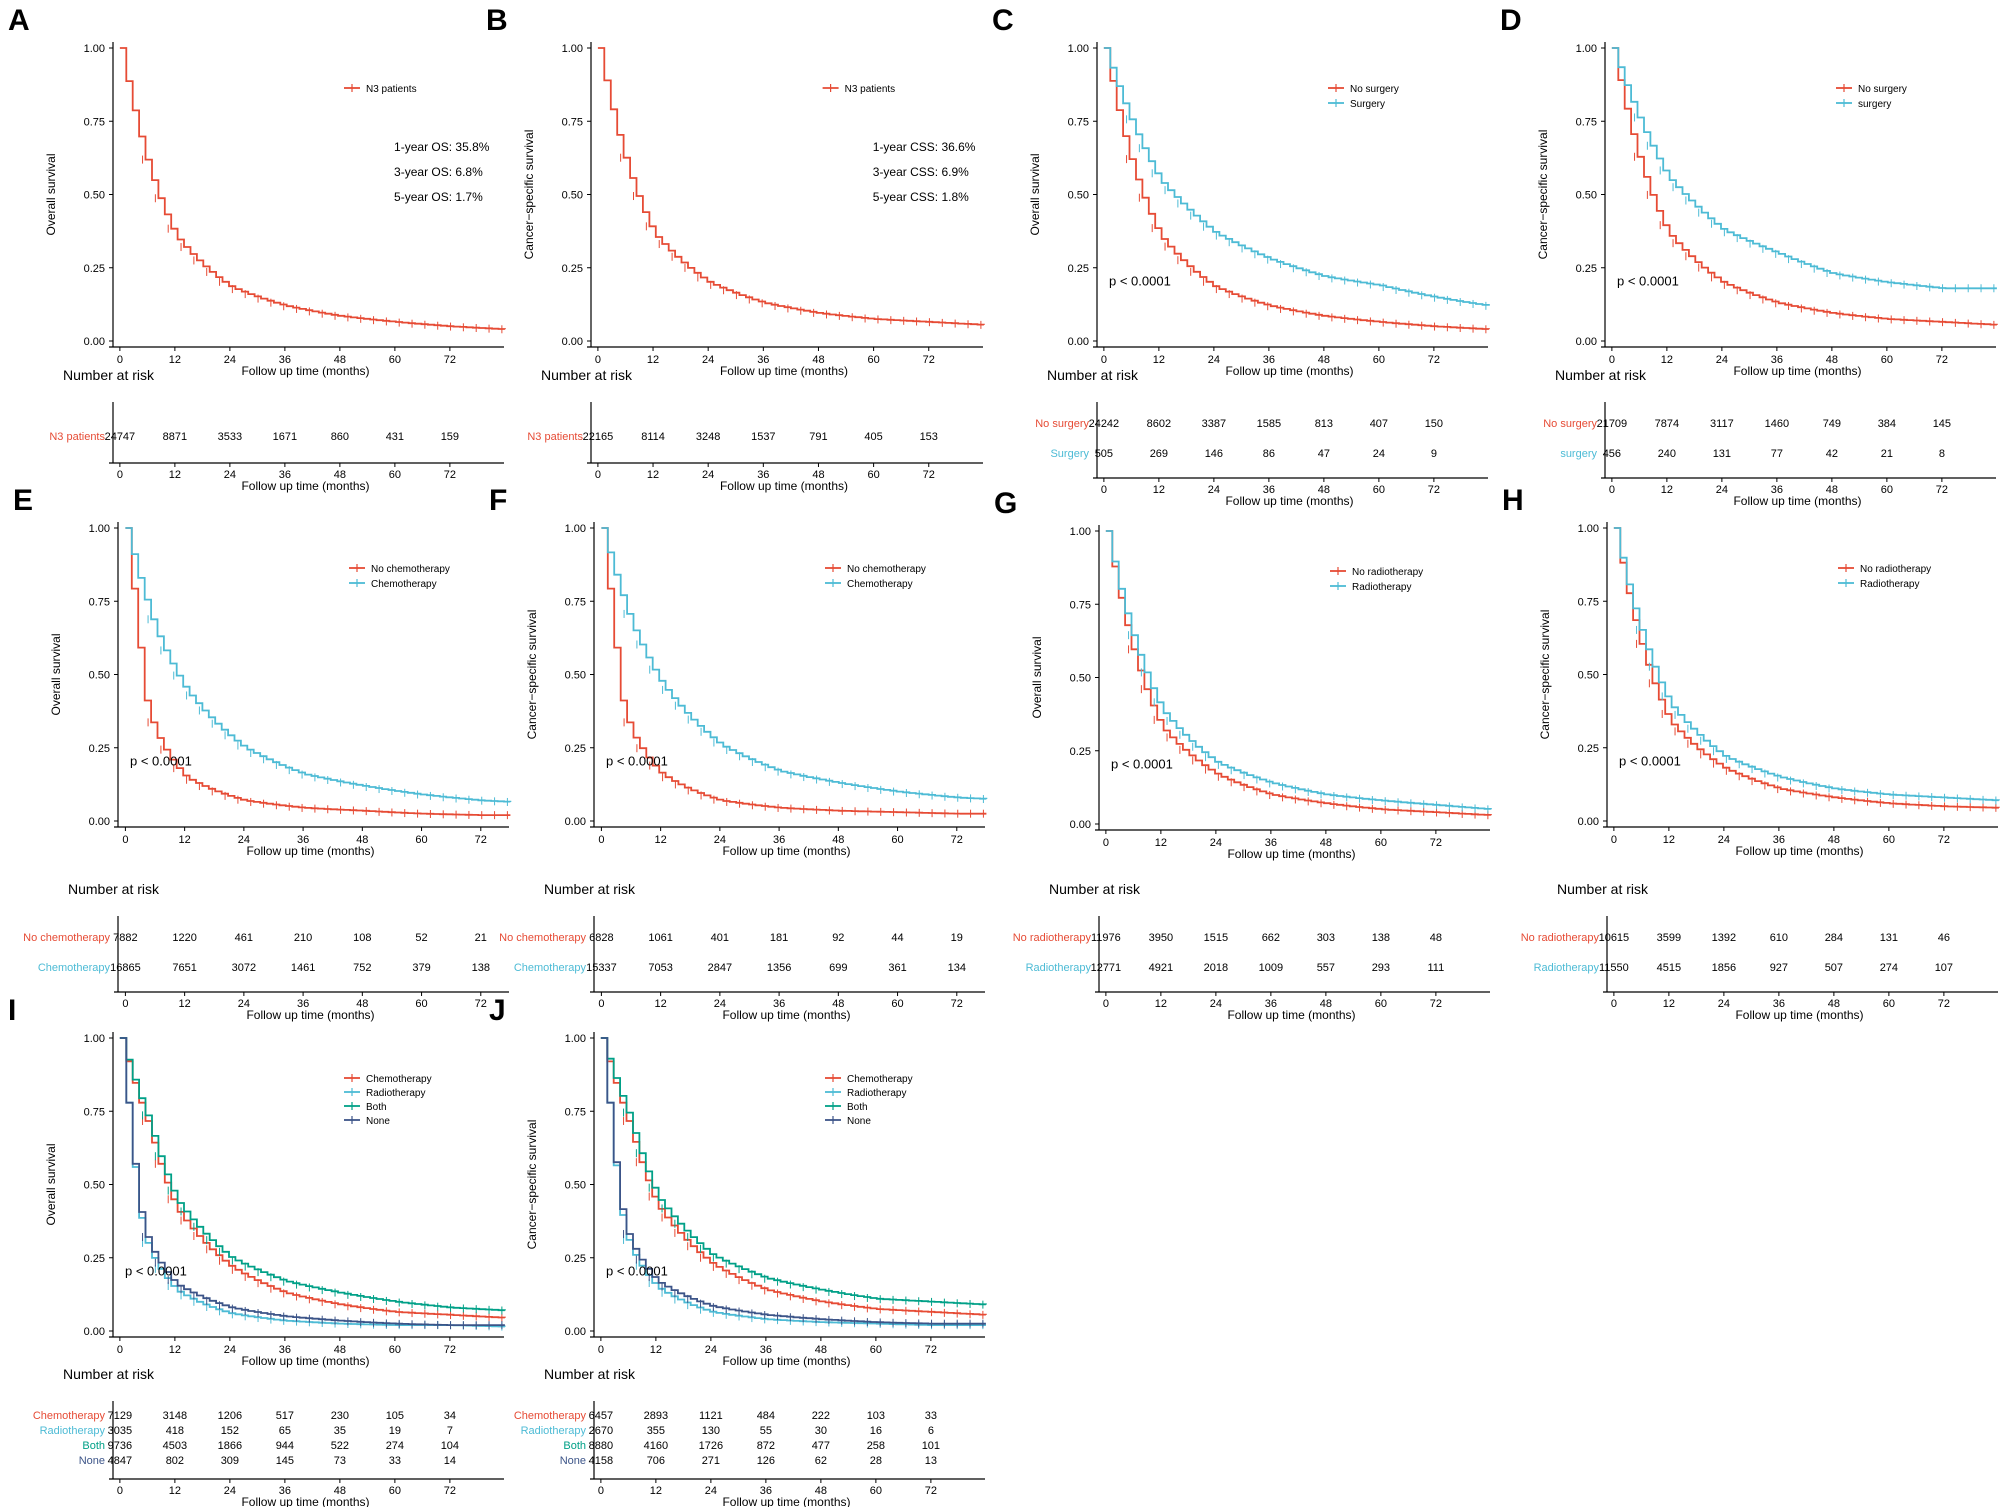 Image resolution: width=2008 pixels, height=1507 pixels. What do you see at coordinates (1942, 454) in the screenshot?
I see `risk-count: 8` at bounding box center [1942, 454].